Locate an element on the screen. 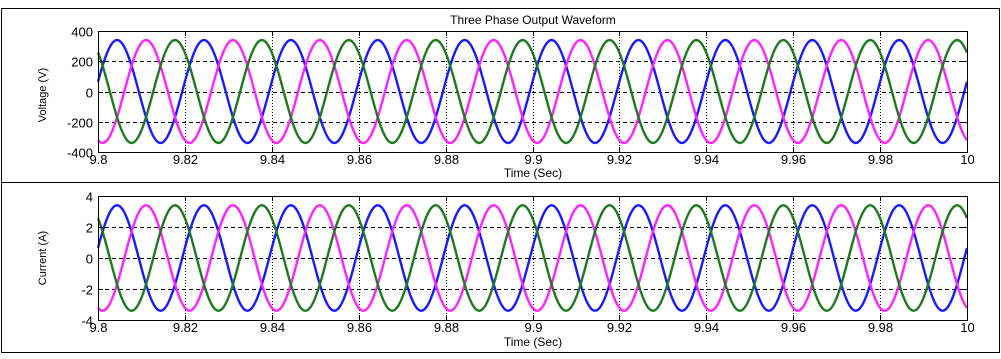 This screenshot has width=1001, height=359. current-x-tick-label: 9.94 is located at coordinates (706, 327).